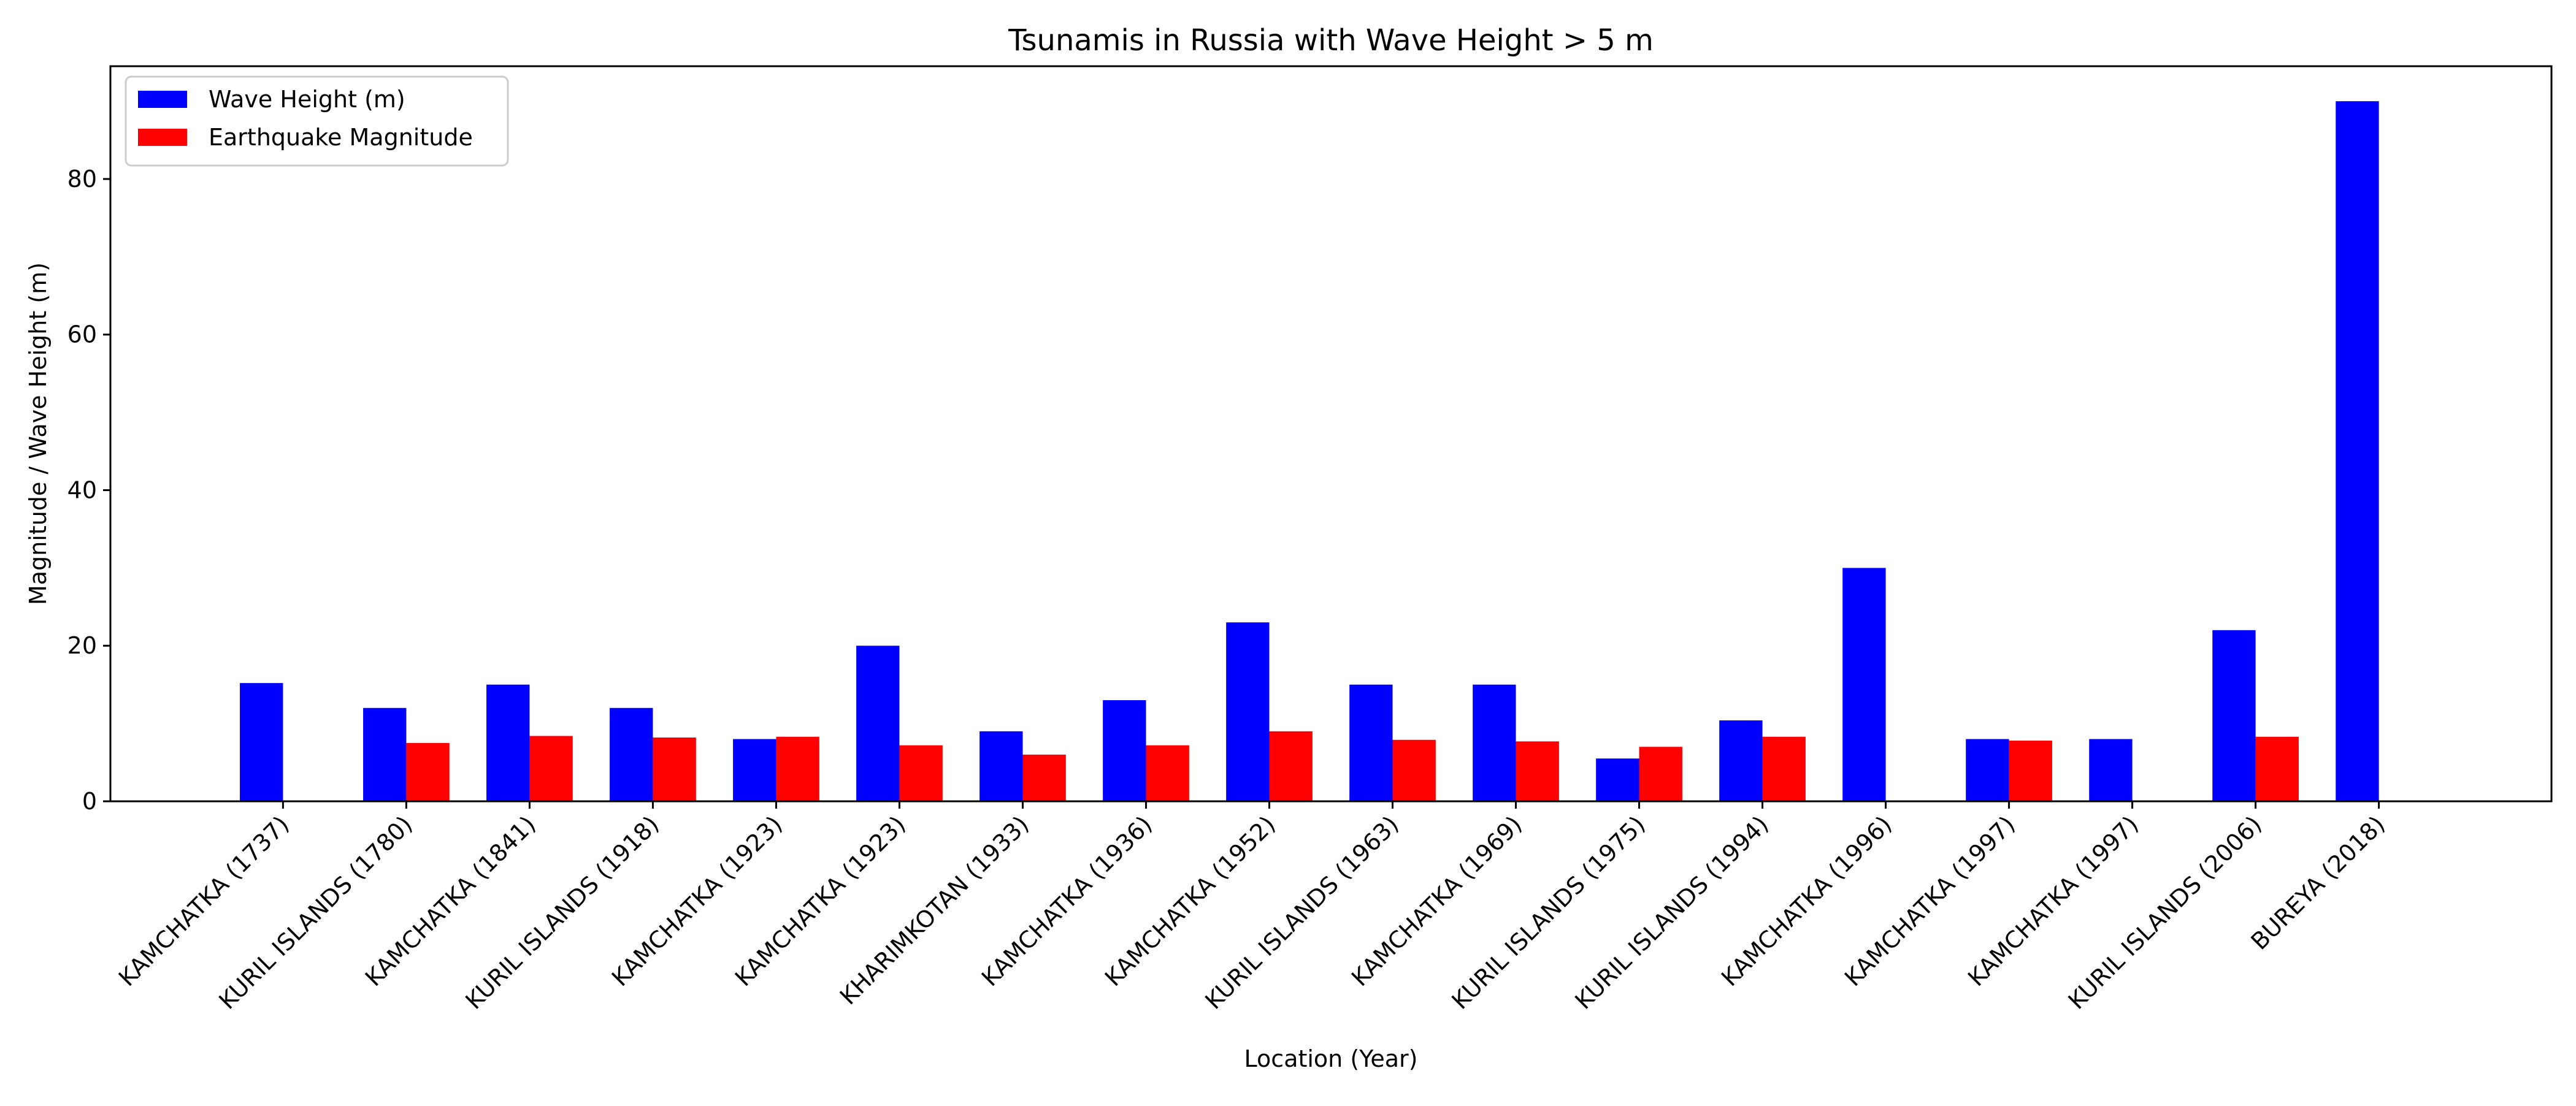 Image resolution: width=2576 pixels, height=1106 pixels. What do you see at coordinates (38, 433) in the screenshot?
I see `y-axis-label: Magnitude / Wave Height (m)` at bounding box center [38, 433].